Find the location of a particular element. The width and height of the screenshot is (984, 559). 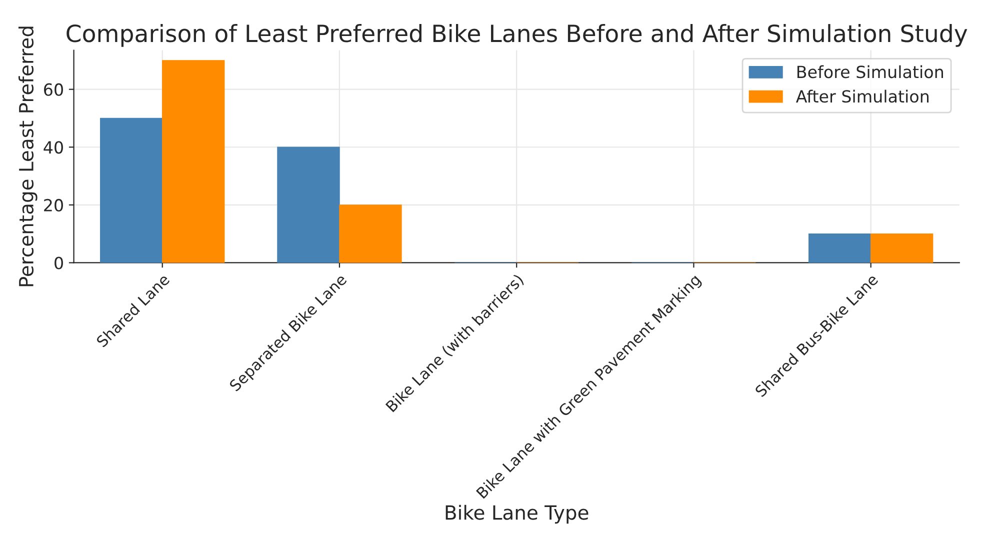

y-tick-label: 20 is located at coordinates (53, 205).